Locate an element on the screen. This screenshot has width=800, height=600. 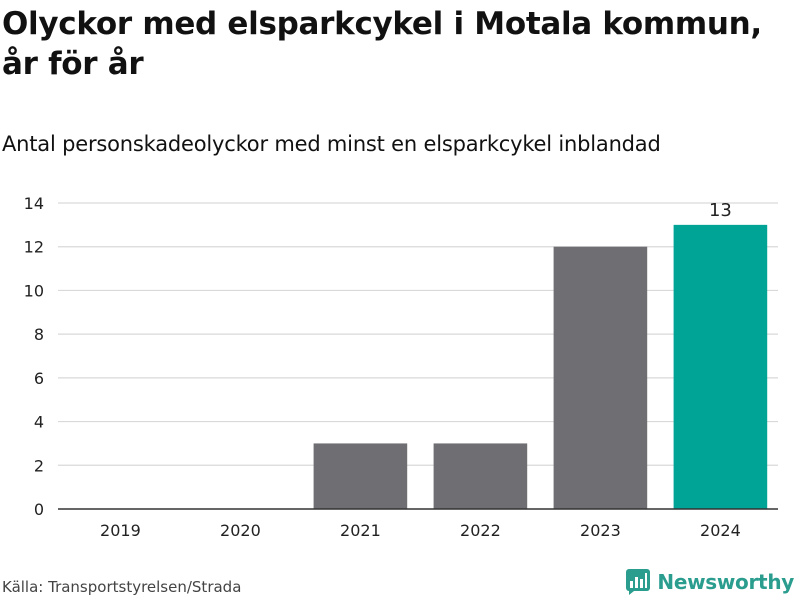
x-tick-label: 2023 is located at coordinates (600, 530).